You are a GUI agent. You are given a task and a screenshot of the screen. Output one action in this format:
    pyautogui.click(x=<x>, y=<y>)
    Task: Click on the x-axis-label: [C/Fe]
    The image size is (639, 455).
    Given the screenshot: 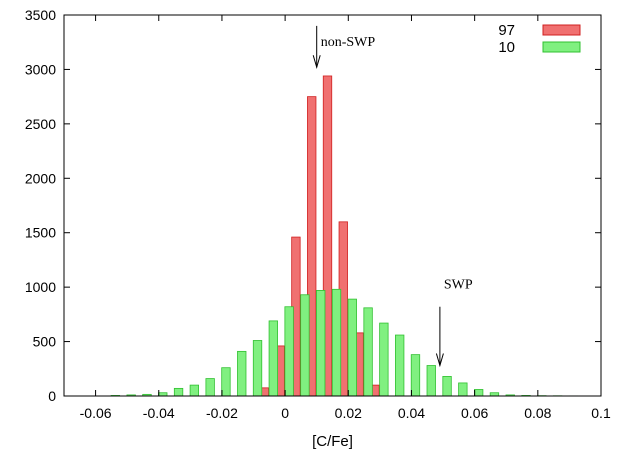 What is the action you would take?
    pyautogui.click(x=332, y=441)
    